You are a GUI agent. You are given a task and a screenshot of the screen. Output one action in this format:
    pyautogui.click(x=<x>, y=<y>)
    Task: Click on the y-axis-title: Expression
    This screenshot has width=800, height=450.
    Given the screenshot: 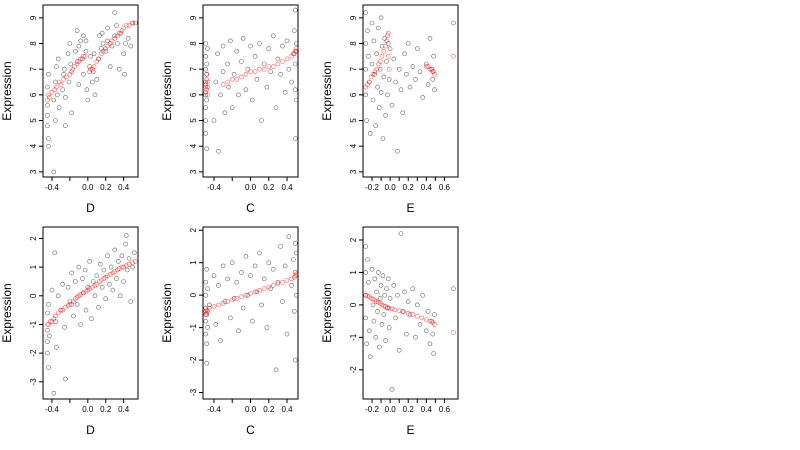 What is the action you would take?
    pyautogui.click(x=7, y=90)
    